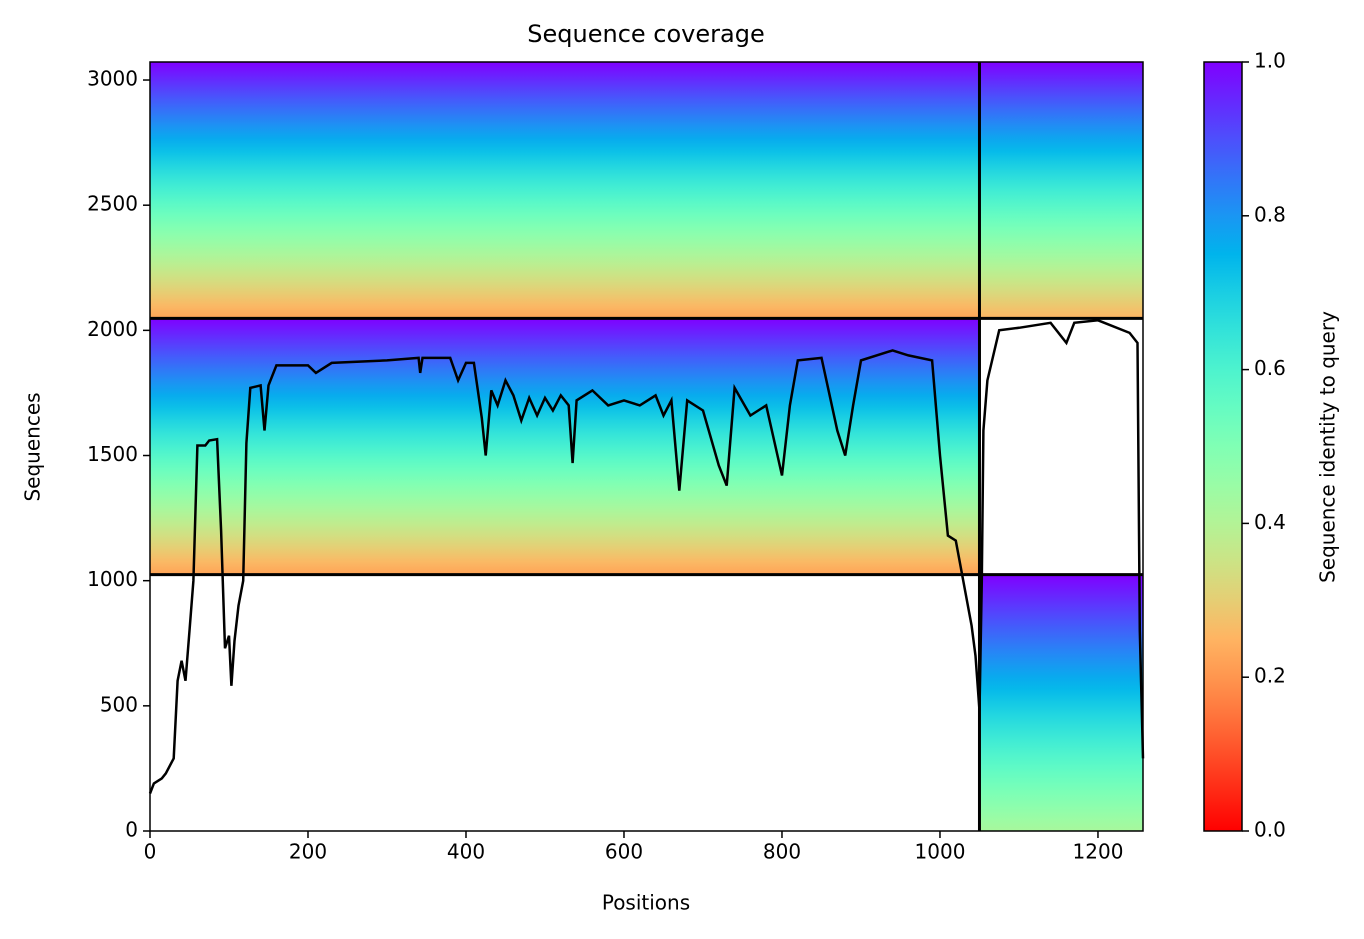 Image resolution: width=1364 pixels, height=939 pixels. Describe the element at coordinates (112, 454) in the screenshot. I see `y-tick-label: 1500` at that location.